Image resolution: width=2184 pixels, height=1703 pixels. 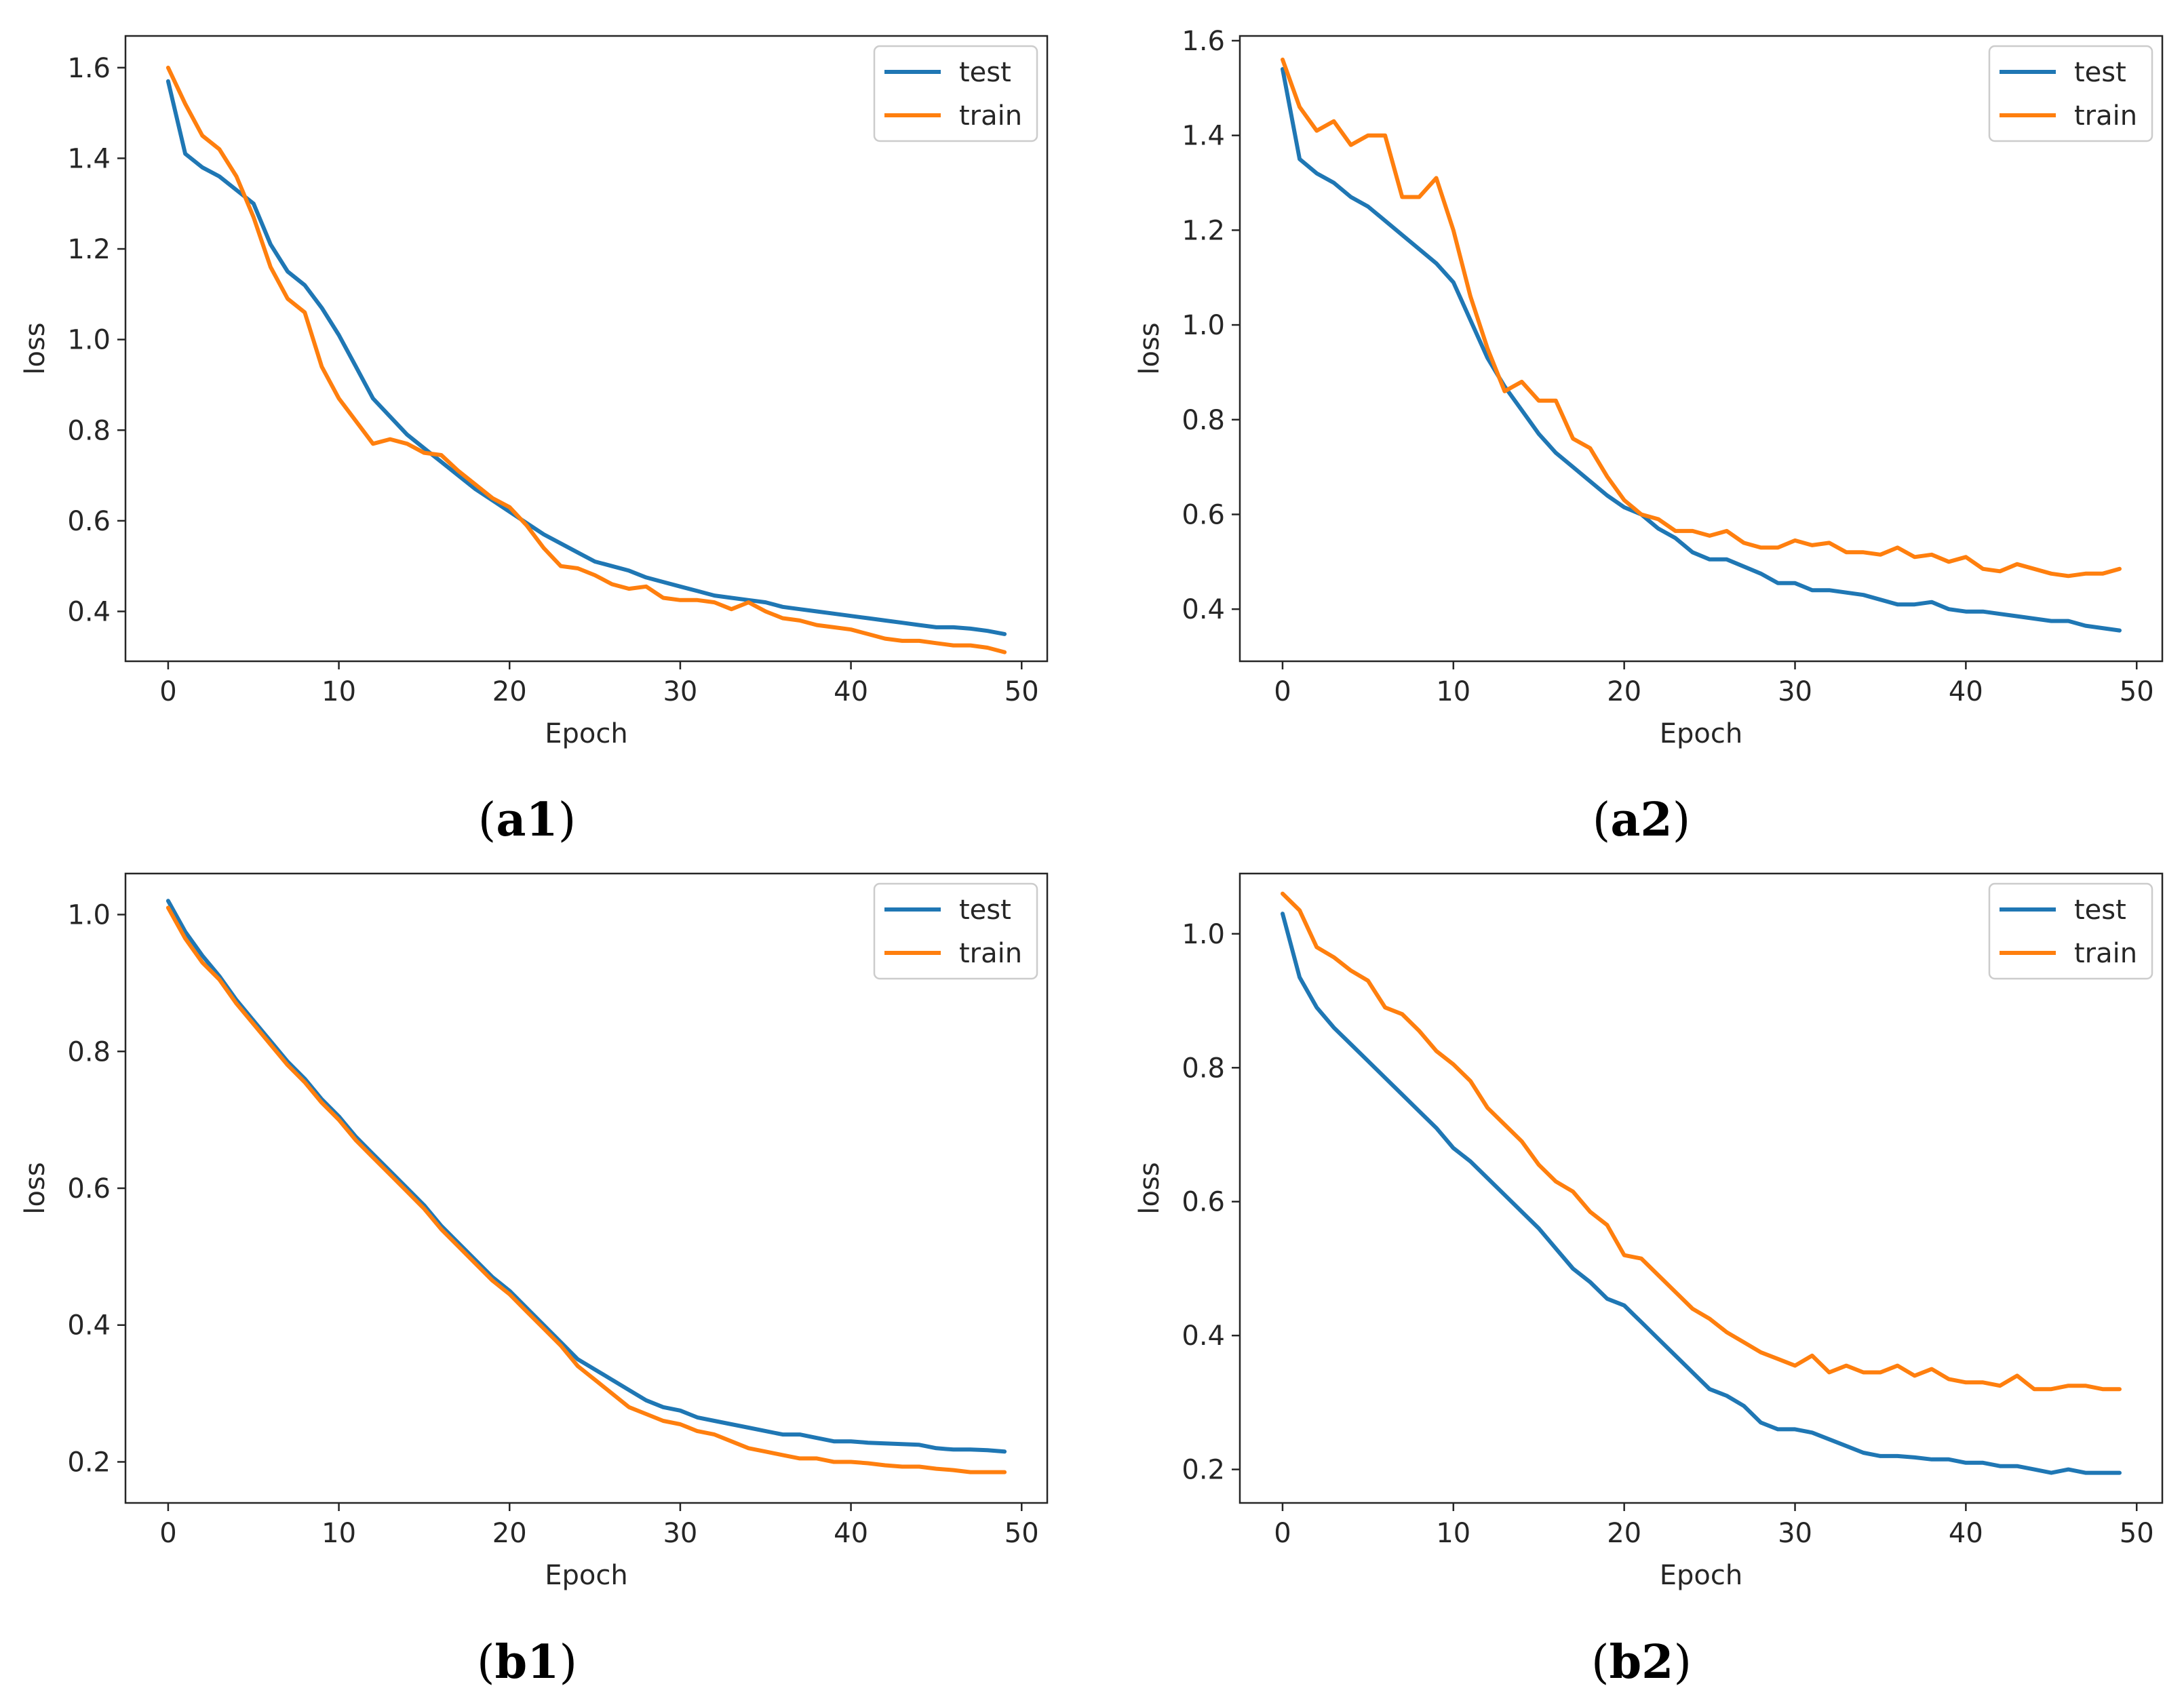 I want to click on y-axis: 0.4 0.6 0.8 1.0 1.2 1.4 1.6, so click(x=96, y=340).